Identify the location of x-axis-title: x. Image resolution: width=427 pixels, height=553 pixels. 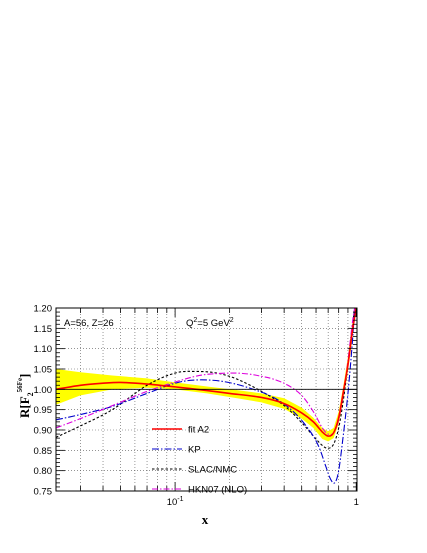
(205, 519).